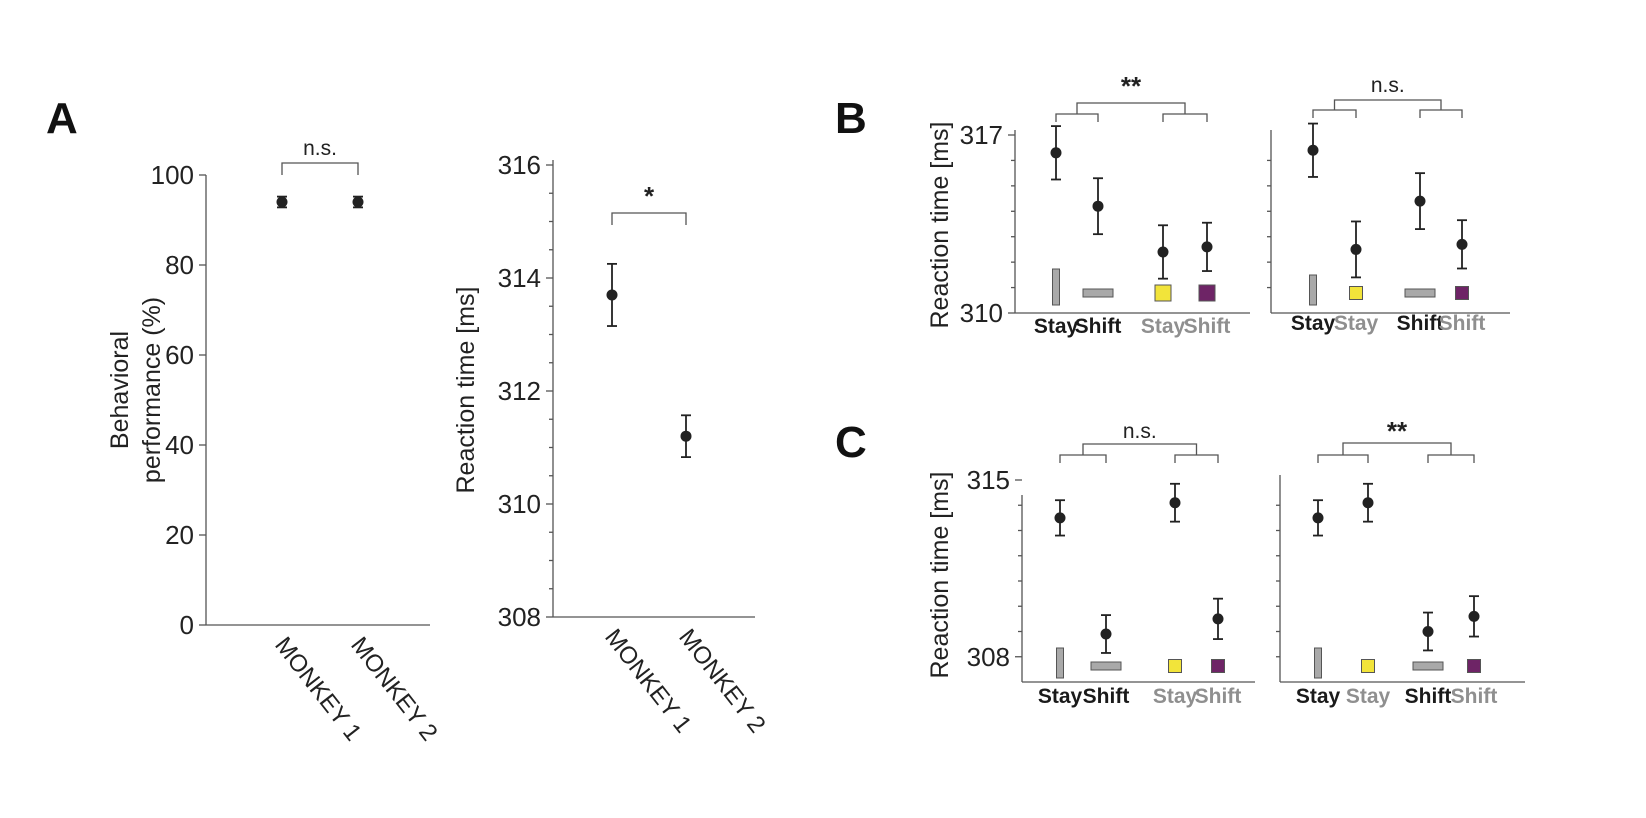 The width and height of the screenshot is (1646, 818). I want to click on y-tick-label: 315, so click(988, 480).